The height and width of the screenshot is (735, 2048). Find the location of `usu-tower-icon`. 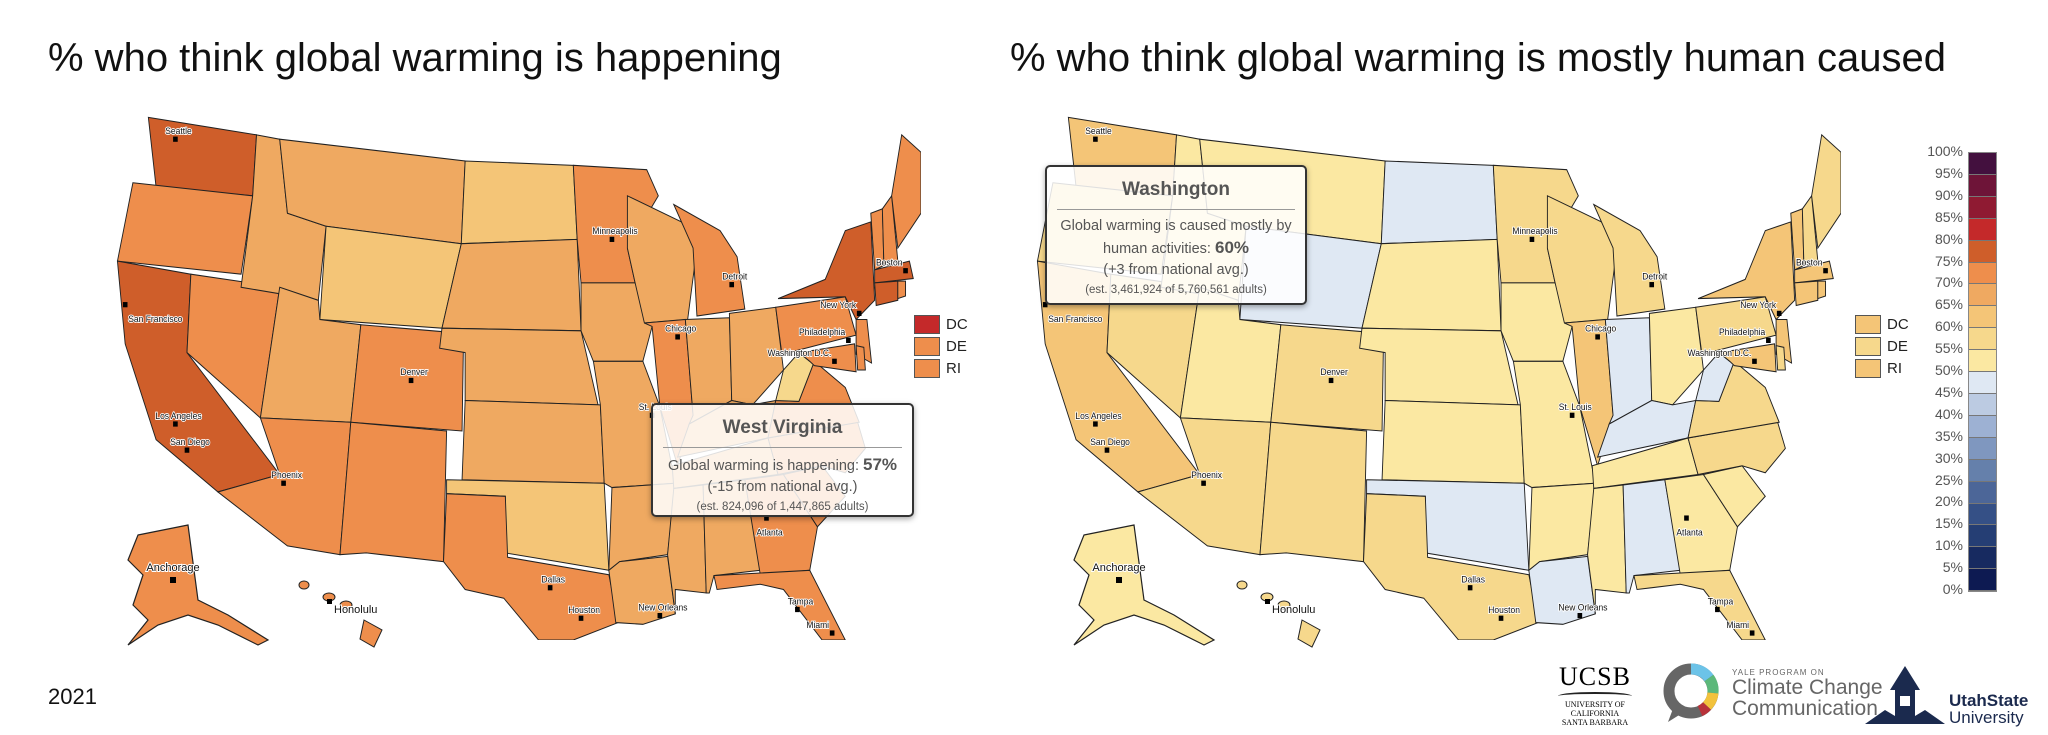

usu-tower-icon is located at coordinates (1905, 695).